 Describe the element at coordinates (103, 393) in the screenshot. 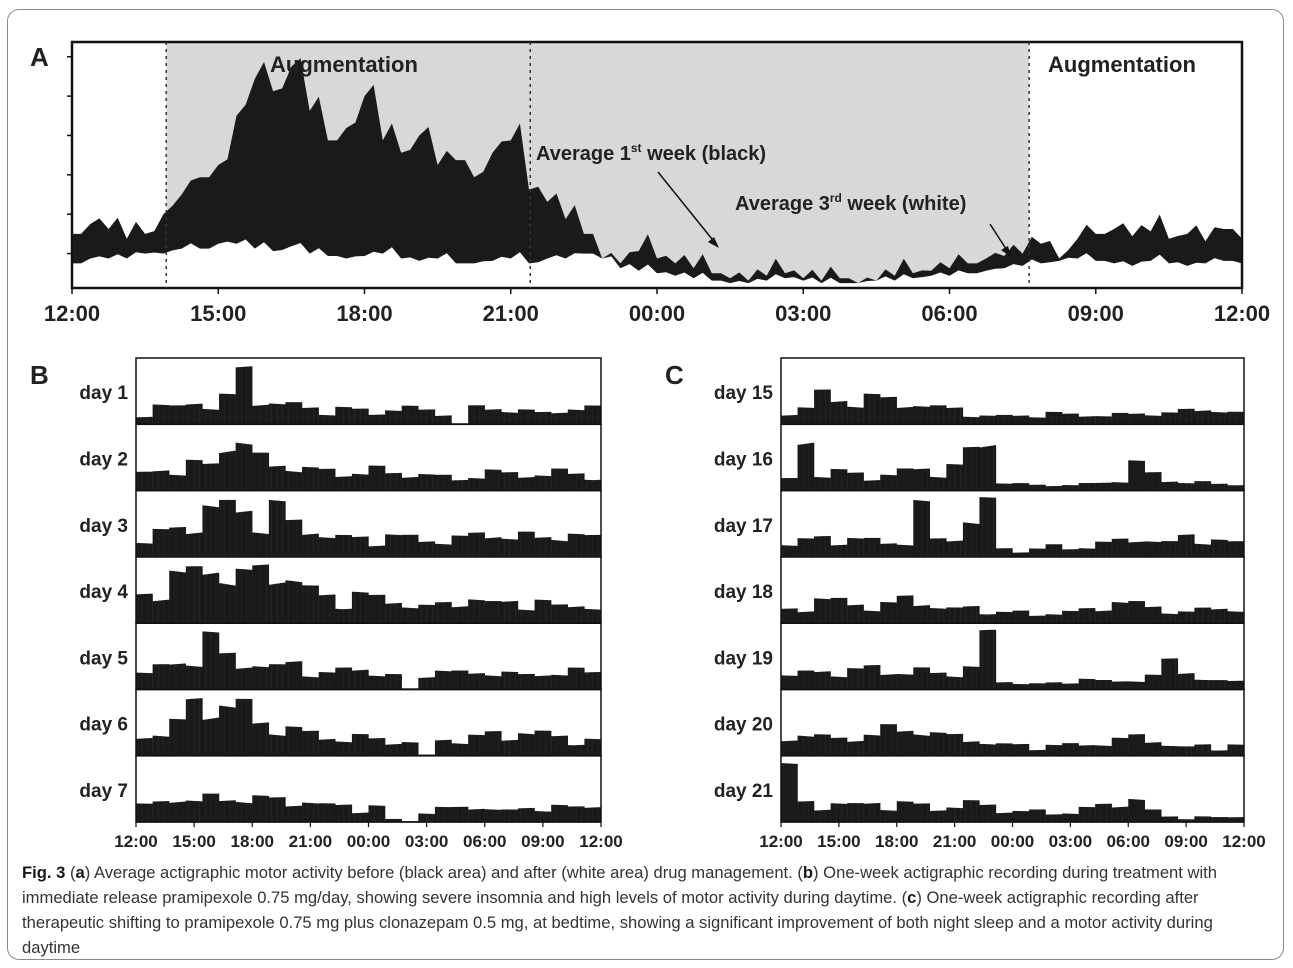

I see `panel-b-row-label-1: day 1` at that location.